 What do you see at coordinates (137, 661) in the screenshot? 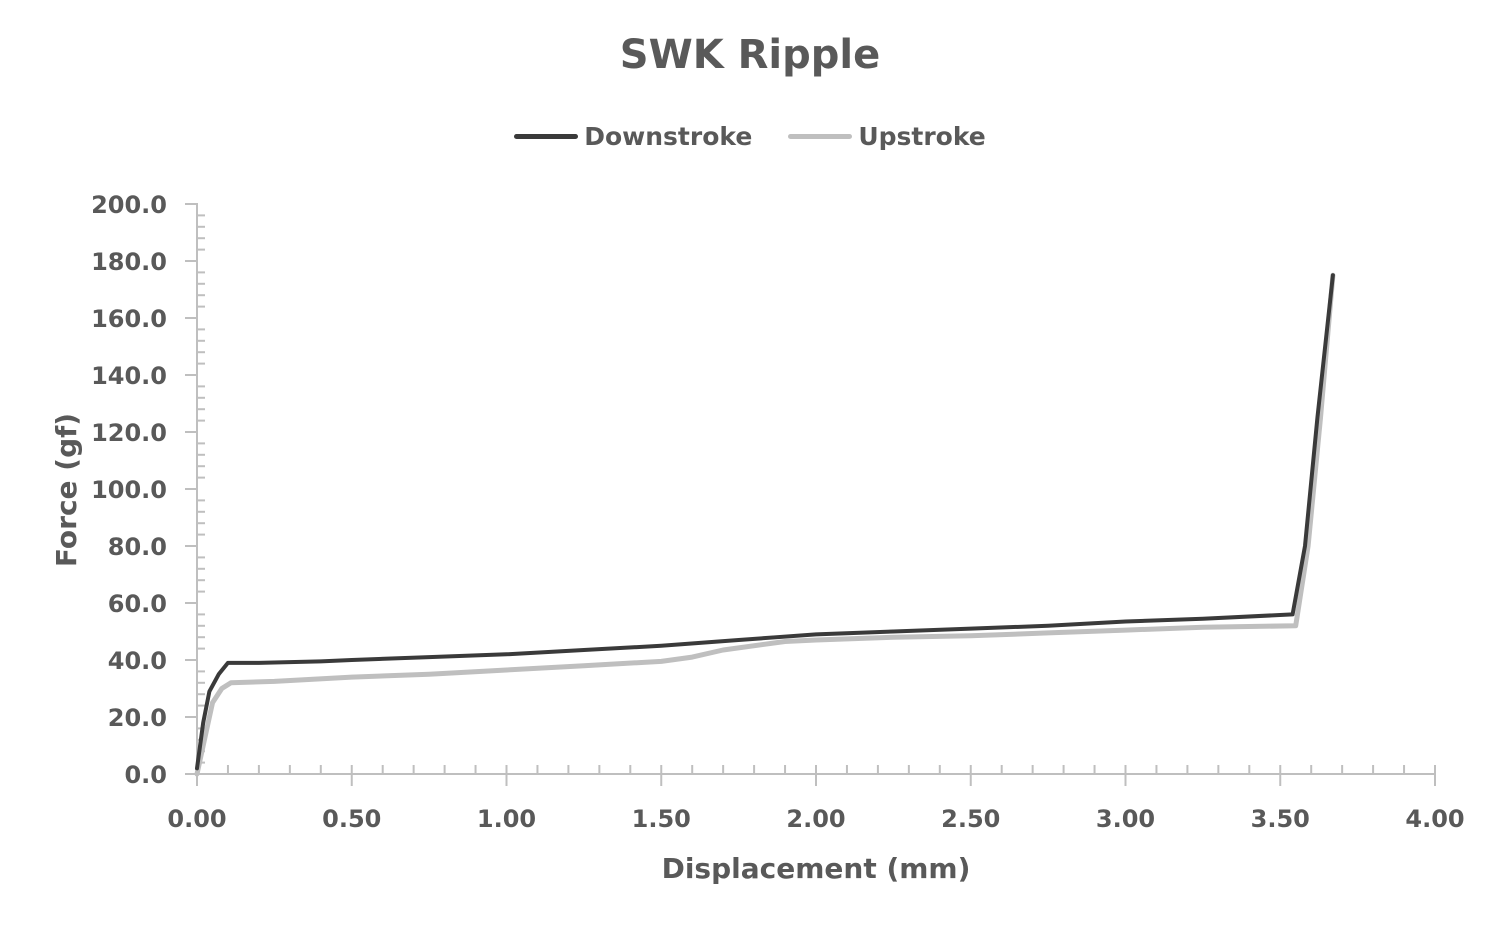
I see `y-tick-label: 40.0` at bounding box center [137, 661].